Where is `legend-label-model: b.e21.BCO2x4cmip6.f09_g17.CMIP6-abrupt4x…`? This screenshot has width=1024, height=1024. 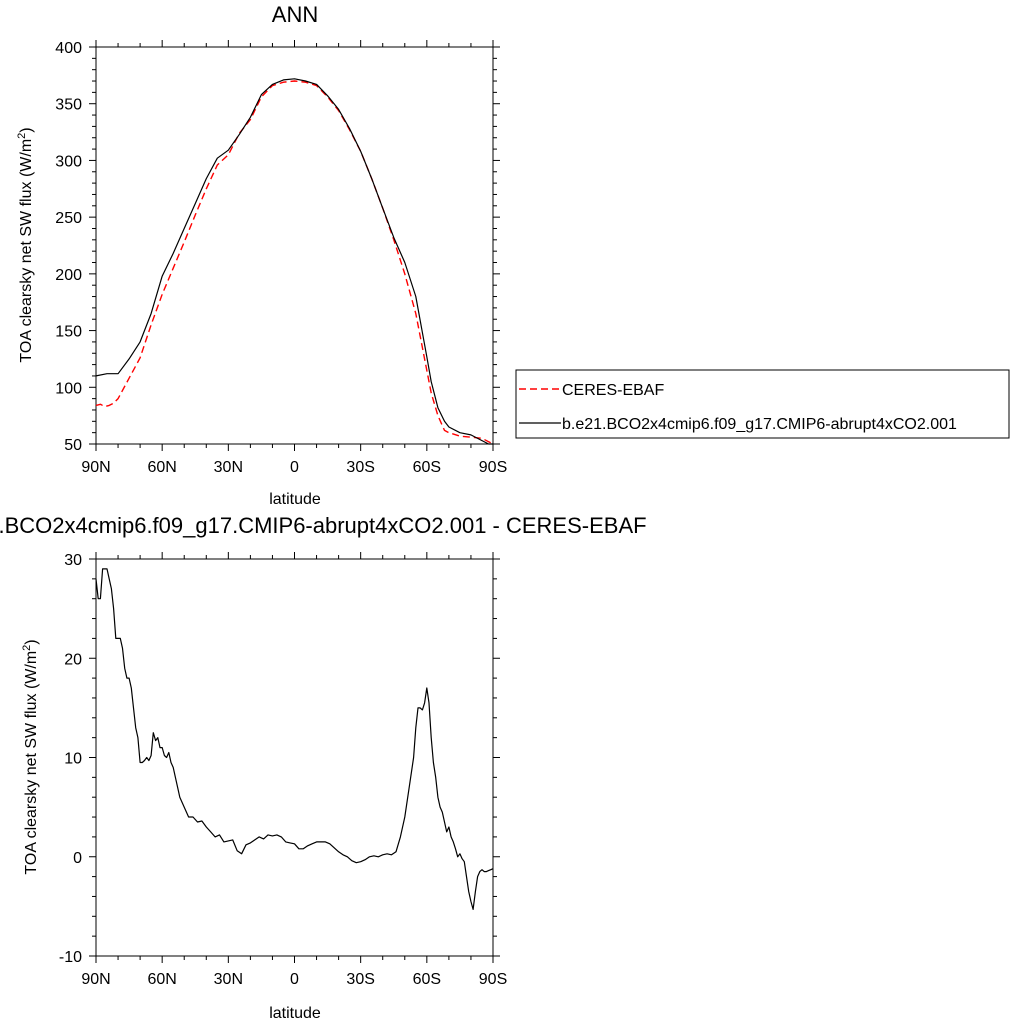 legend-label-model: b.e21.BCO2x4cmip6.f09_g17.CMIP6-abrupt4x… is located at coordinates (759, 424).